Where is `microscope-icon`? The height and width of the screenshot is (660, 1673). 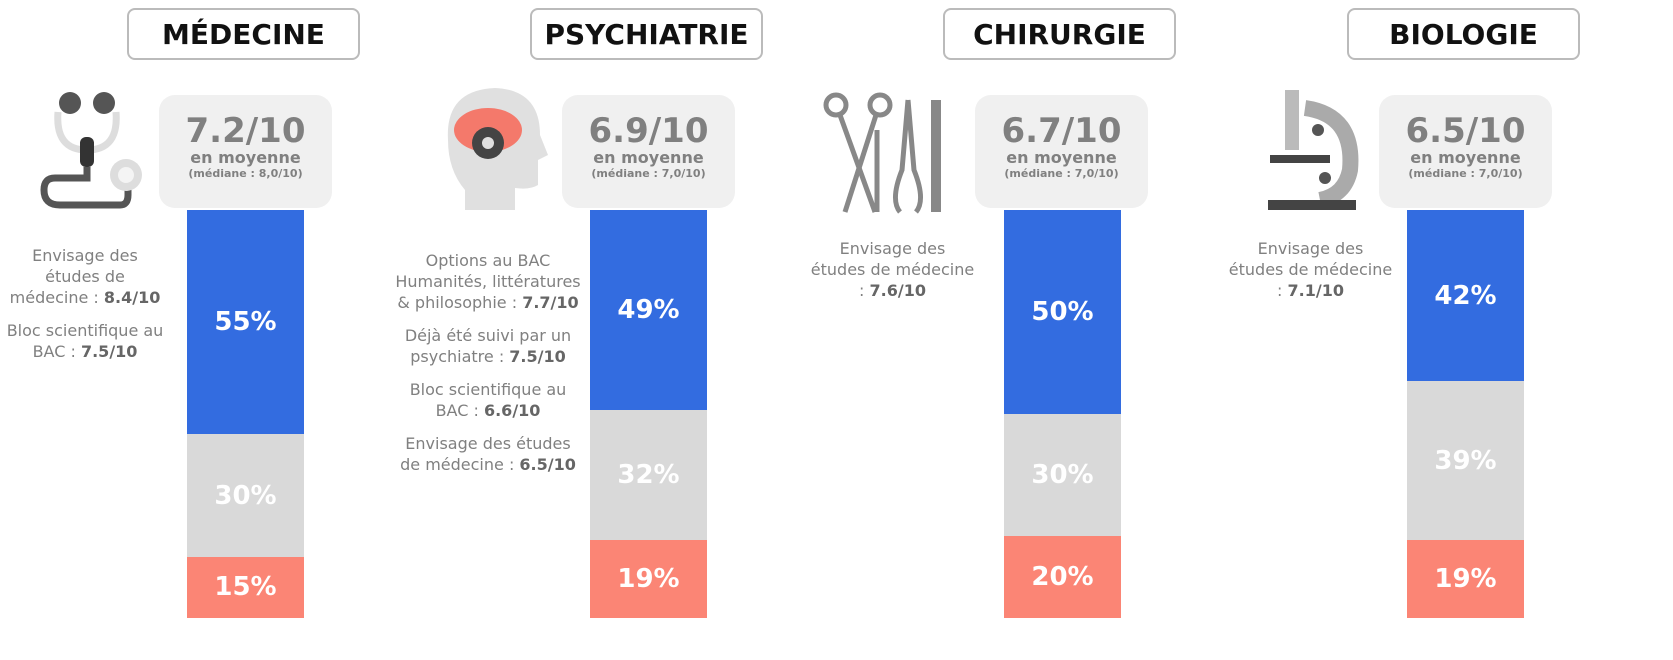 microscope-icon is located at coordinates (1313, 150).